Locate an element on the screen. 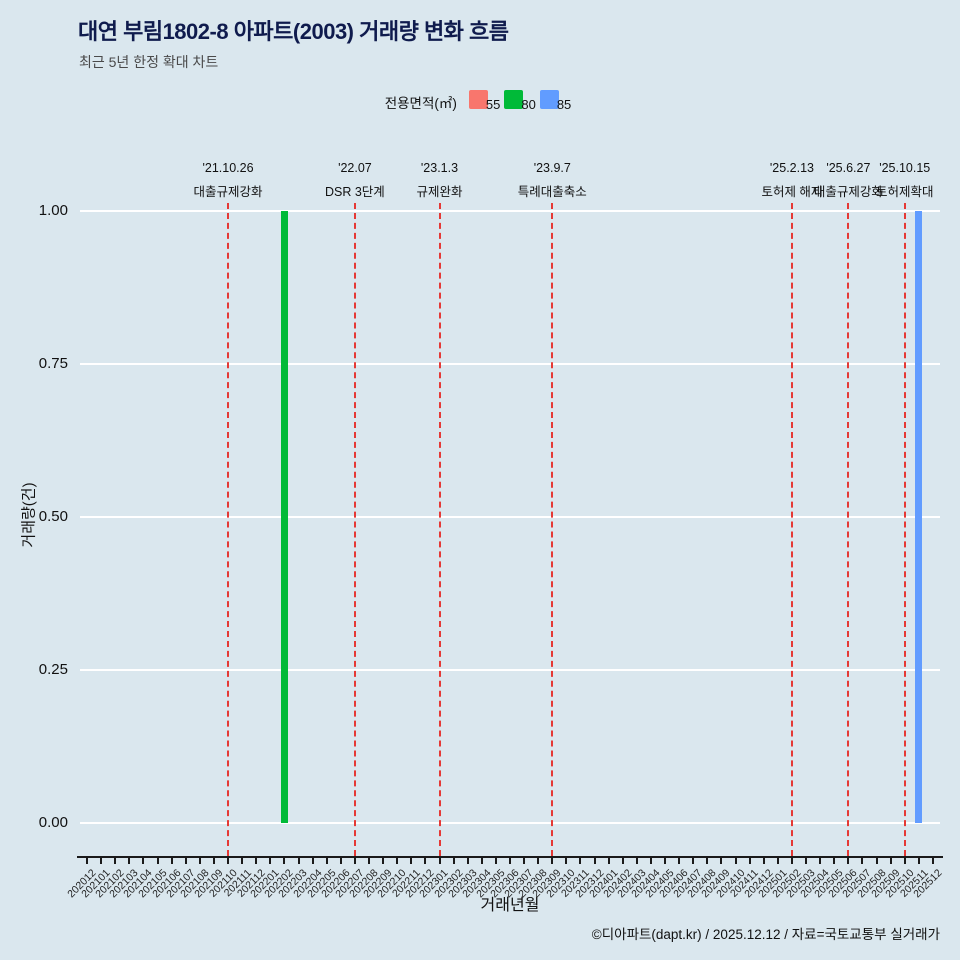  gridline-0.50 is located at coordinates (510, 517).